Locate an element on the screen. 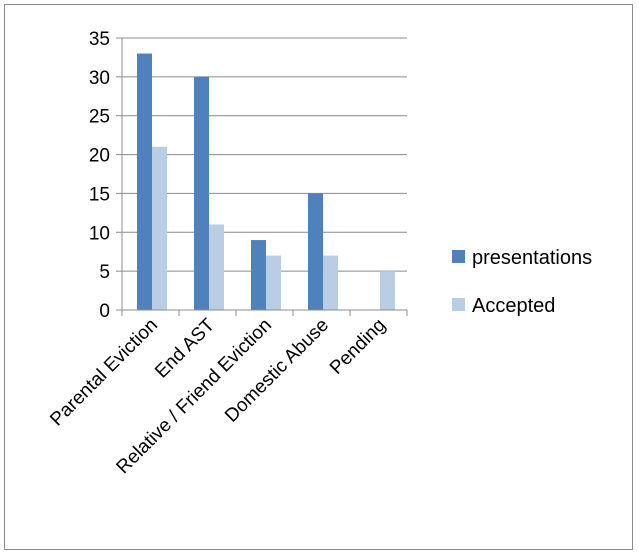 This screenshot has width=639, height=554. y-tick-label: 30 is located at coordinates (99, 78).